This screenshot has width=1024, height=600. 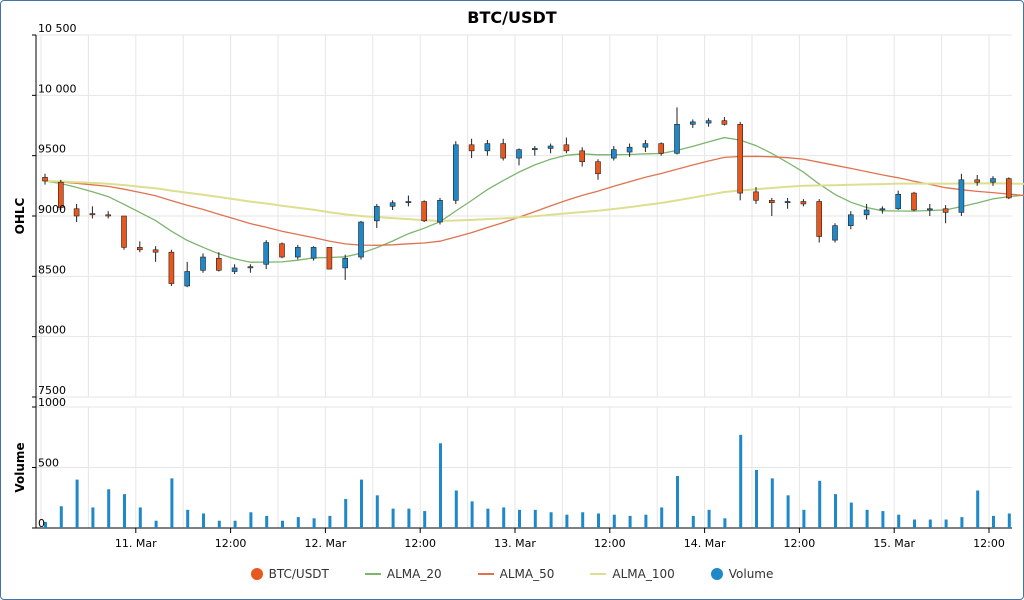 I want to click on y-tick-label: 7500, so click(x=52, y=390).